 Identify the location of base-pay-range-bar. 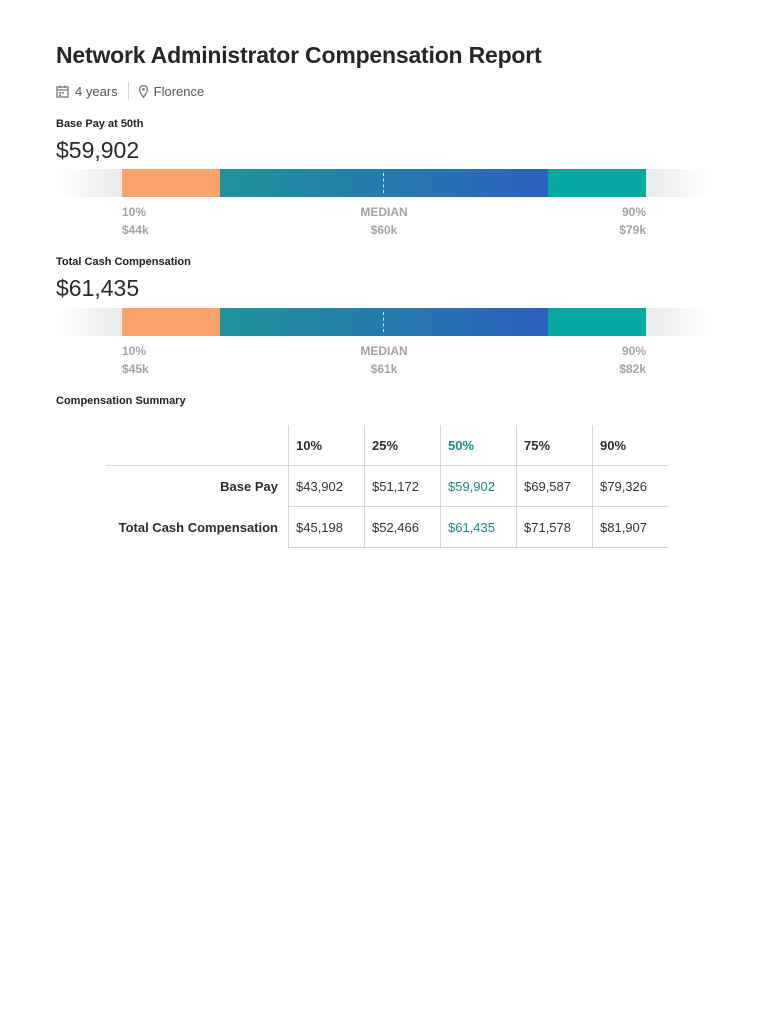
(384, 183).